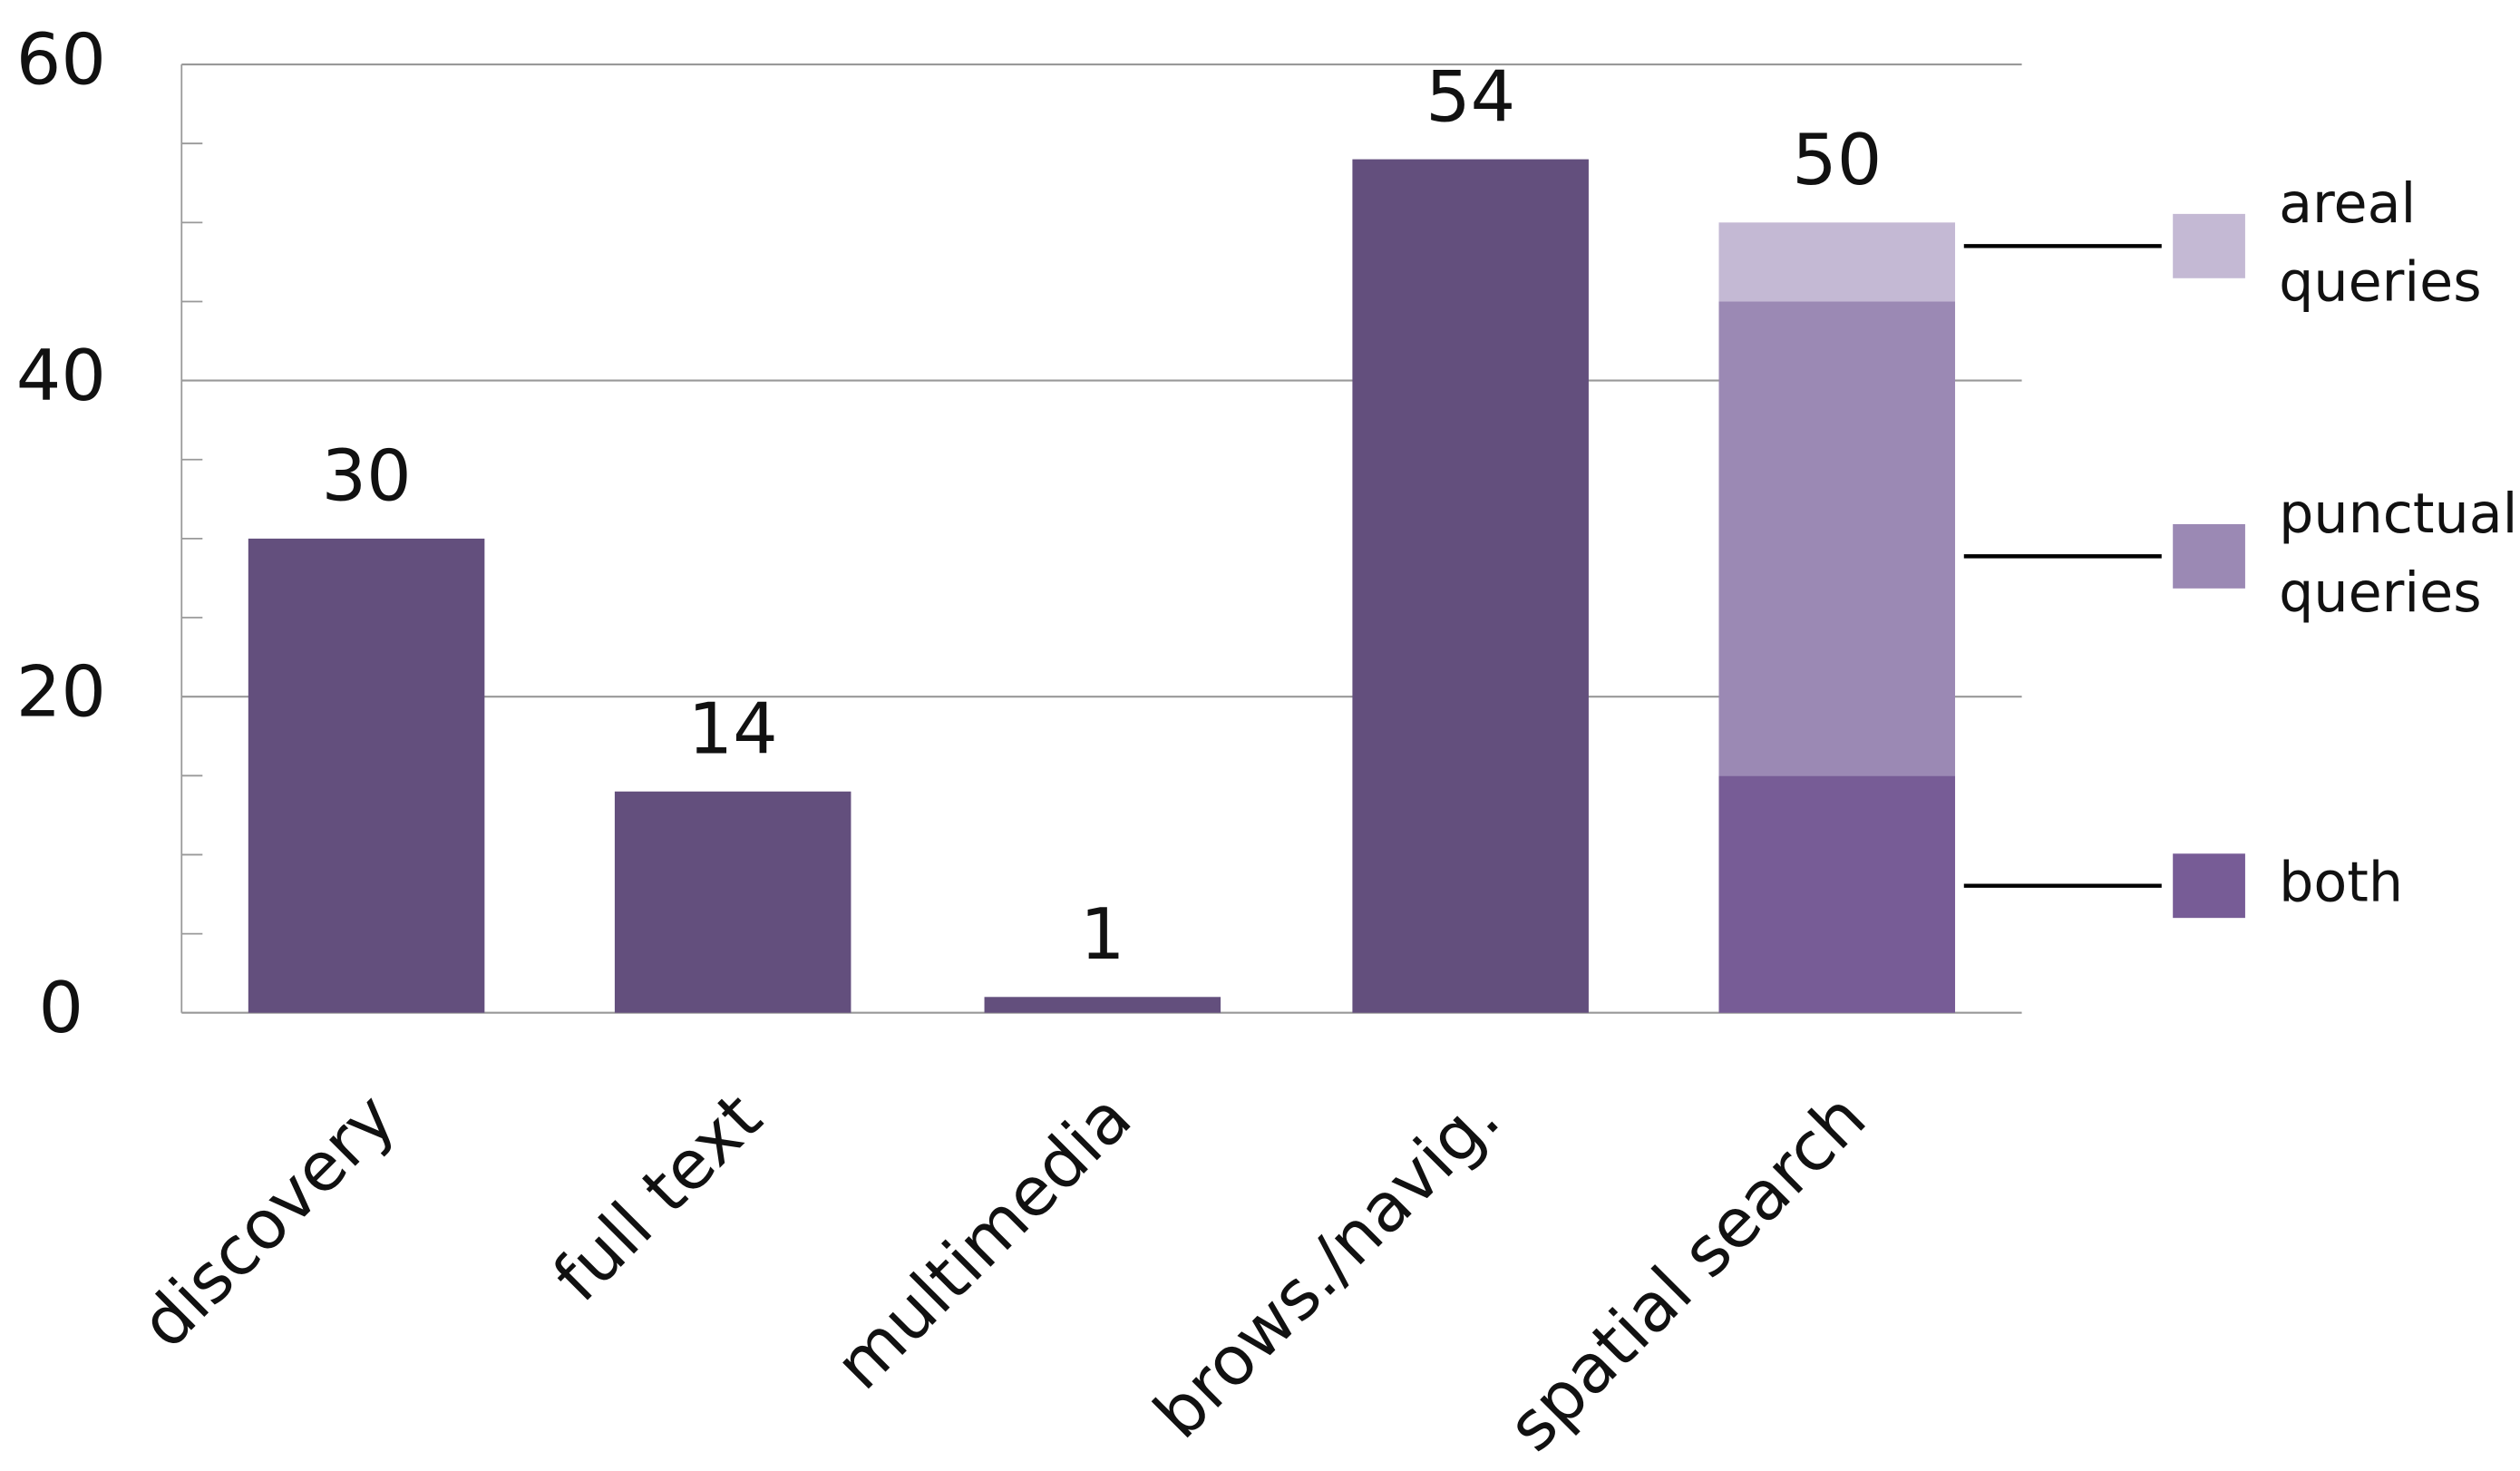 The height and width of the screenshot is (1471, 2520). What do you see at coordinates (1687, 1272) in the screenshot?
I see `x-tick-label: spatial search` at bounding box center [1687, 1272].